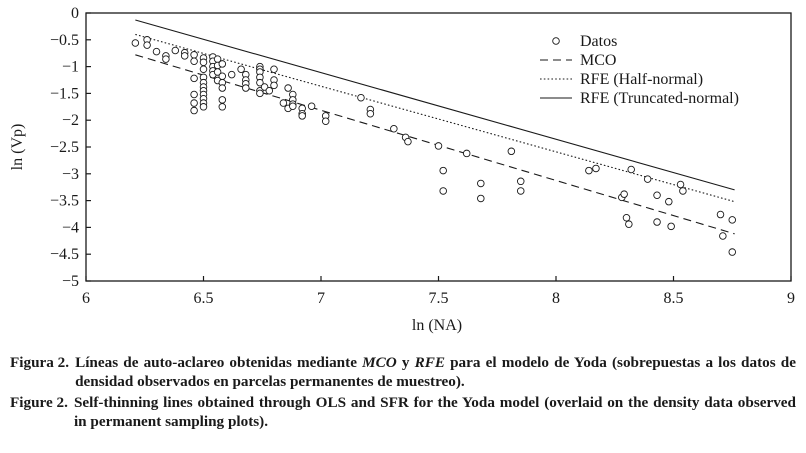 The width and height of the screenshot is (806, 453). Describe the element at coordinates (659, 98) in the screenshot. I see `legend-label: RFE (Truncated-normal)` at that location.